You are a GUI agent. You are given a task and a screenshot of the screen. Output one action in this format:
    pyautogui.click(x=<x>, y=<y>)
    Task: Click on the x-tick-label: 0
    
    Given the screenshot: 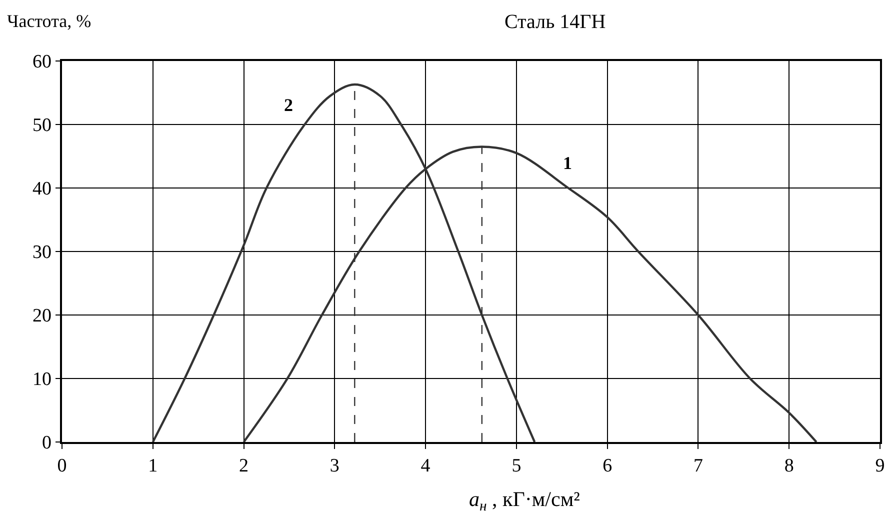 What is the action you would take?
    pyautogui.click(x=62, y=466)
    